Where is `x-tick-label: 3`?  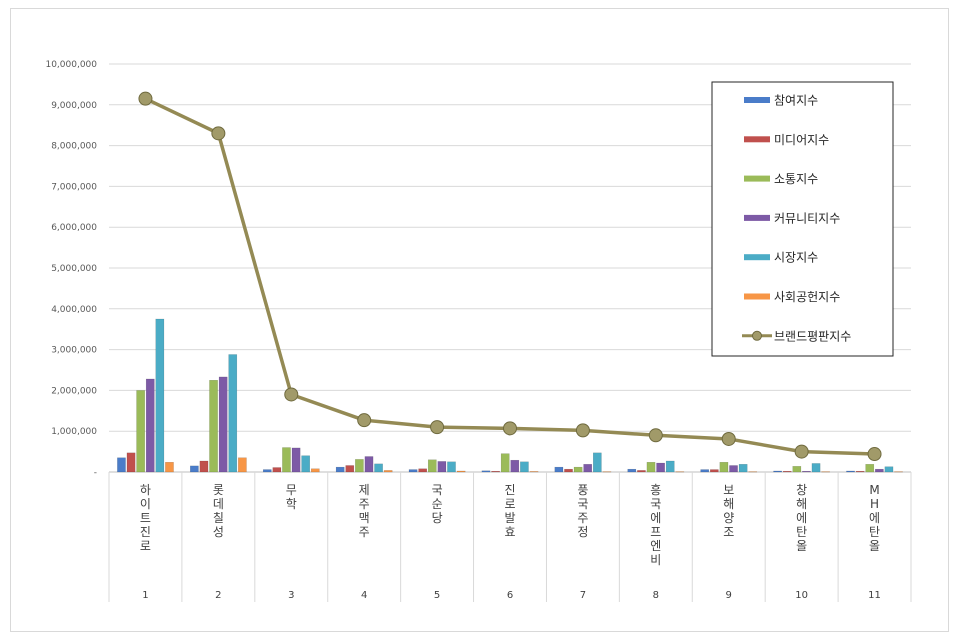 x-tick-label: 3 is located at coordinates (291, 595).